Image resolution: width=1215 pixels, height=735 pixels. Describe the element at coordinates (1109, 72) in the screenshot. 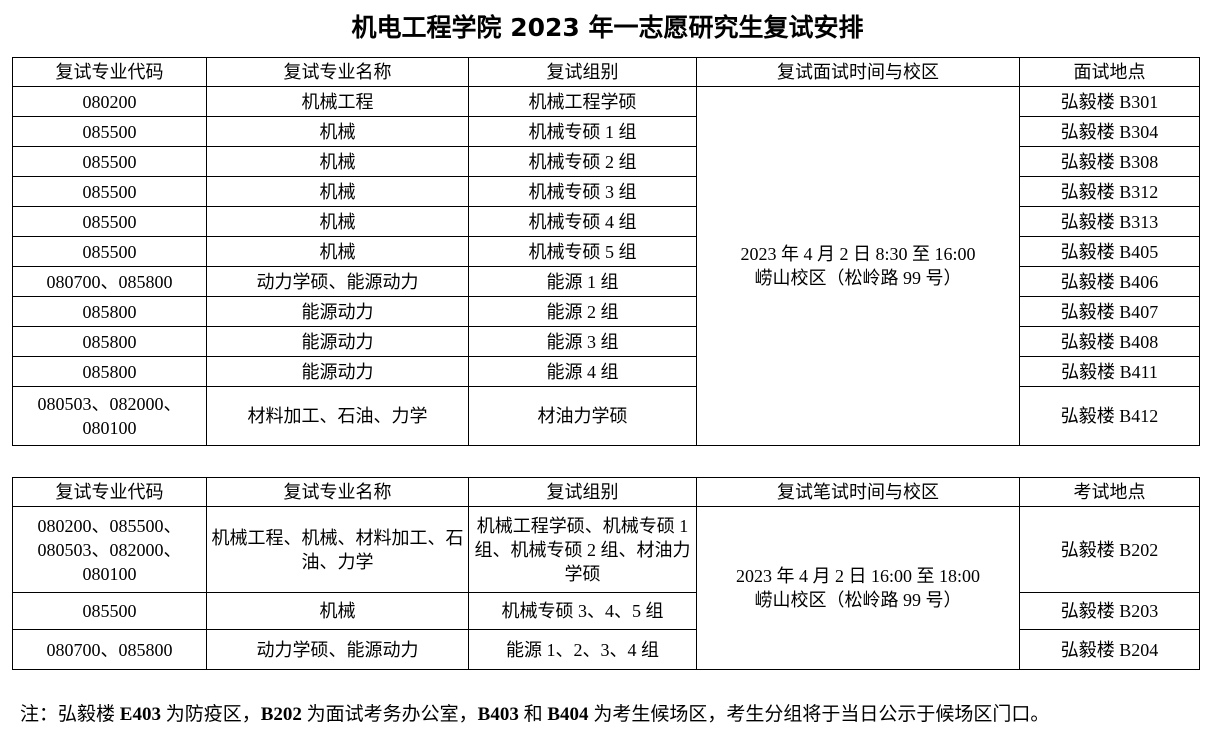

I see `header-room: 面试地点` at that location.